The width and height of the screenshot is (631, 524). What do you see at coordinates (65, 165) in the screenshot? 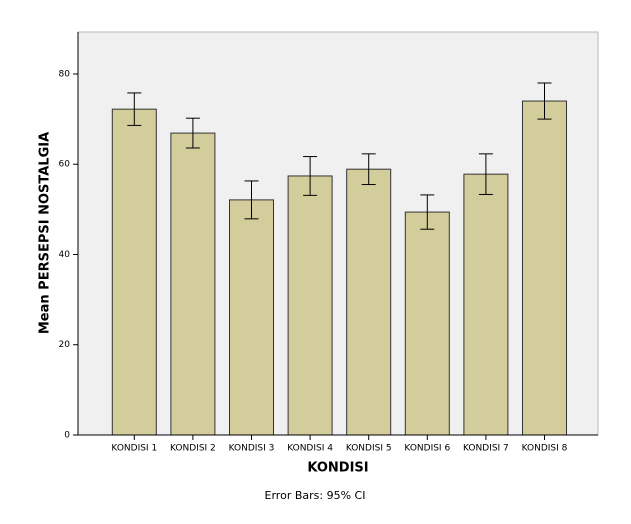
I see `y-tick-label: 60` at bounding box center [65, 165].